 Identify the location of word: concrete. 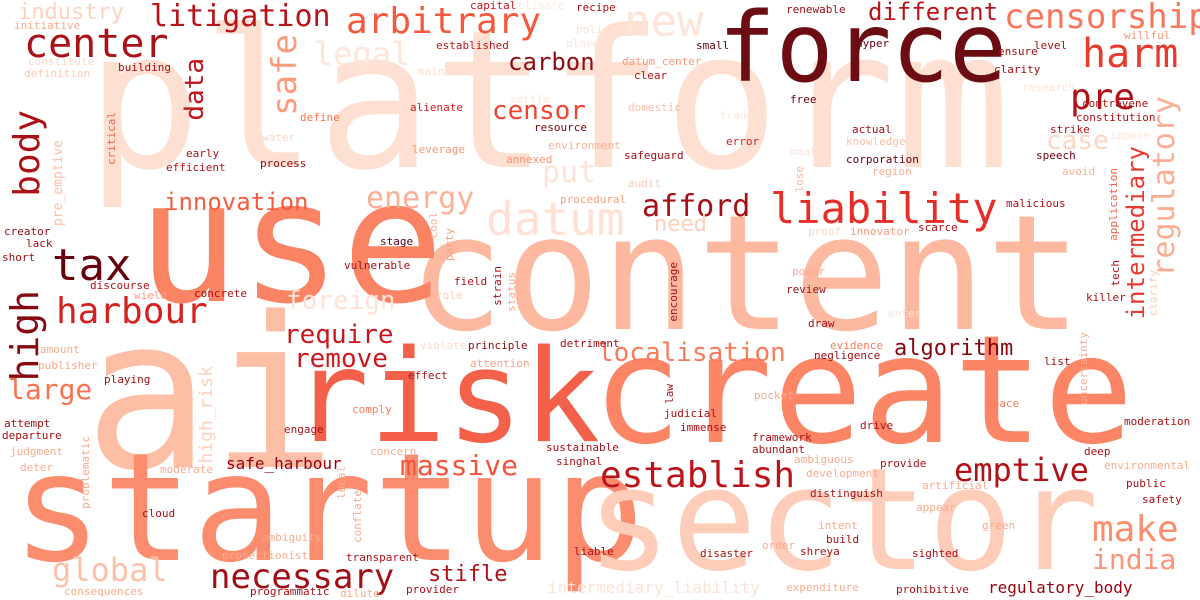
(220, 293).